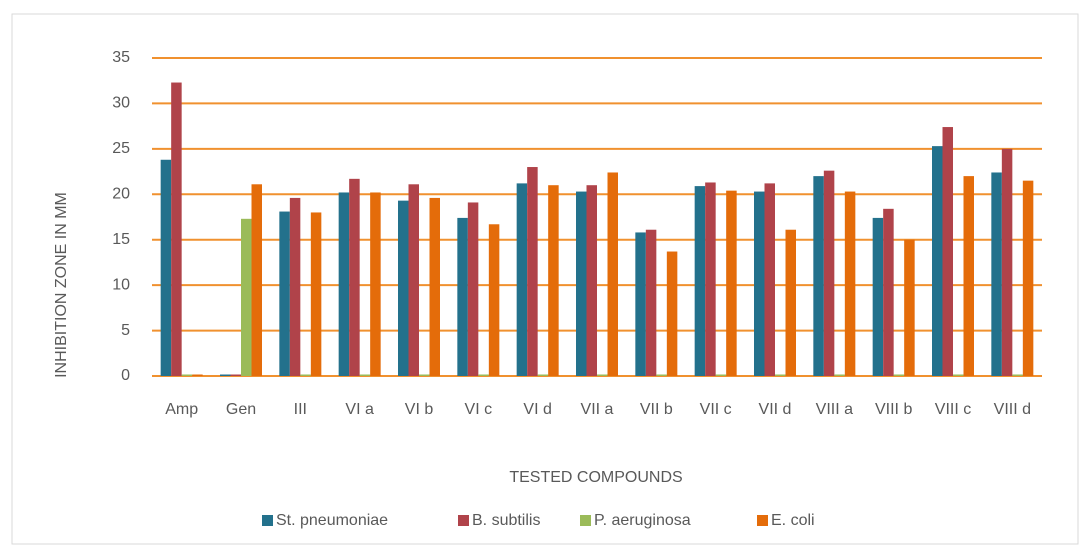 This screenshot has height=552, width=1086. I want to click on x-tick-label: VIII b, so click(893, 409).